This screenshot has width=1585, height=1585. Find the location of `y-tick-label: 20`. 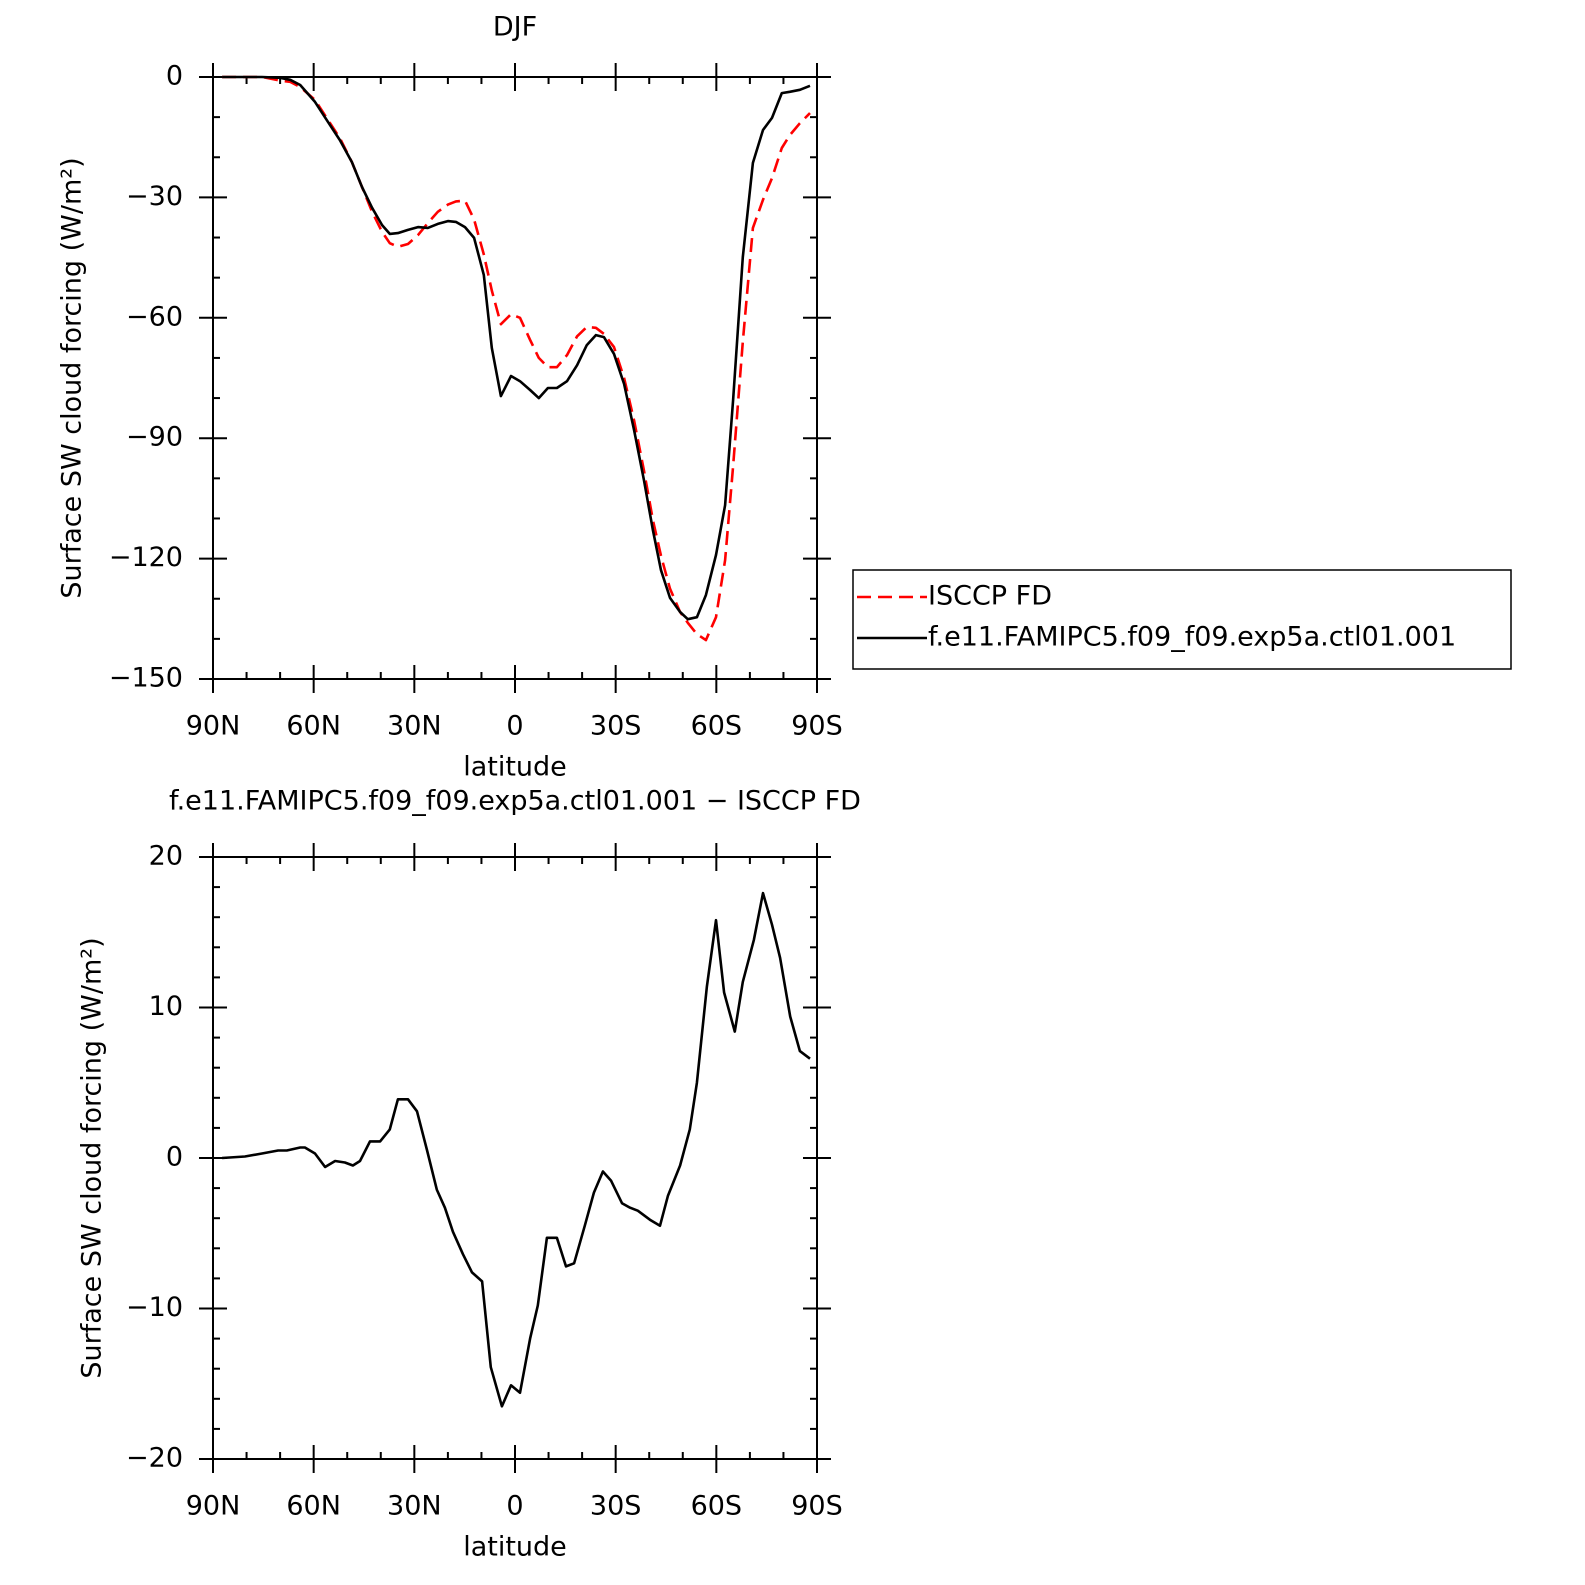

y-tick-label: 20 is located at coordinates (166, 856).